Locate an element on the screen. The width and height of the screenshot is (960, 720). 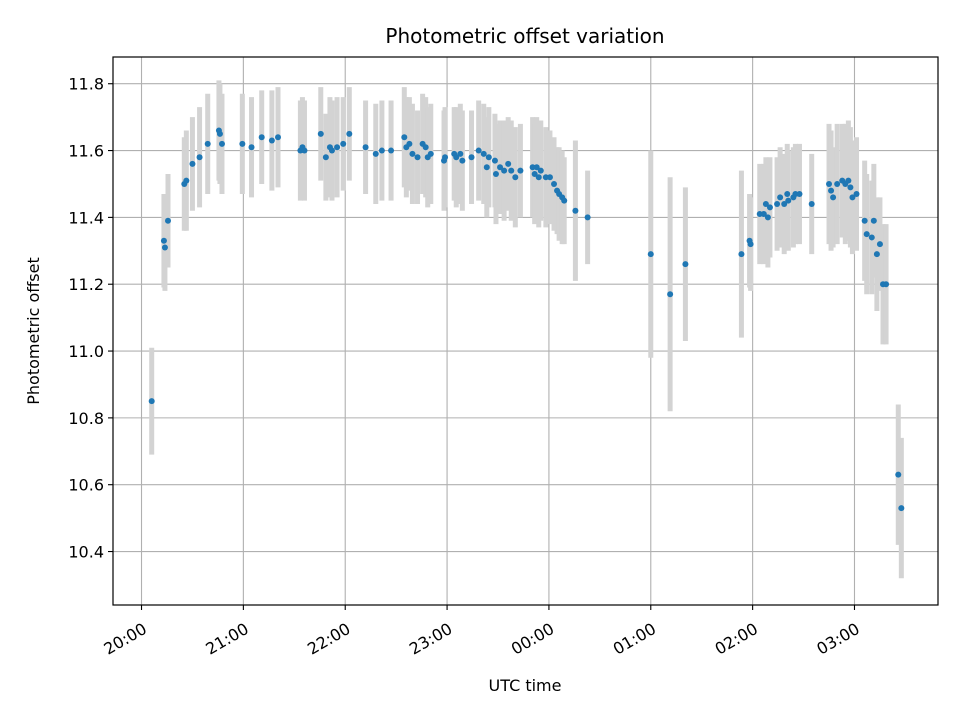
y-axis-ticks: 10.4 10.6 10.8 11.0 11.2 11.4 11.6 11.8 is located at coordinates (90, 318).